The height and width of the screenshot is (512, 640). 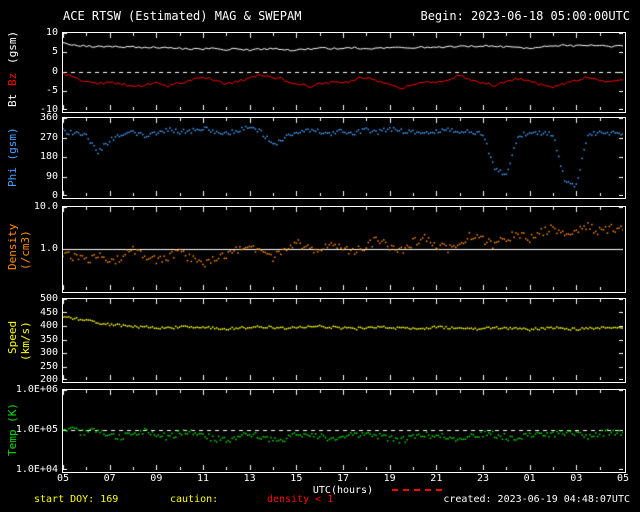 I want to click on footer-created-timestamp: created: 2023-06-19 04:48:07UTC, so click(x=536, y=499).